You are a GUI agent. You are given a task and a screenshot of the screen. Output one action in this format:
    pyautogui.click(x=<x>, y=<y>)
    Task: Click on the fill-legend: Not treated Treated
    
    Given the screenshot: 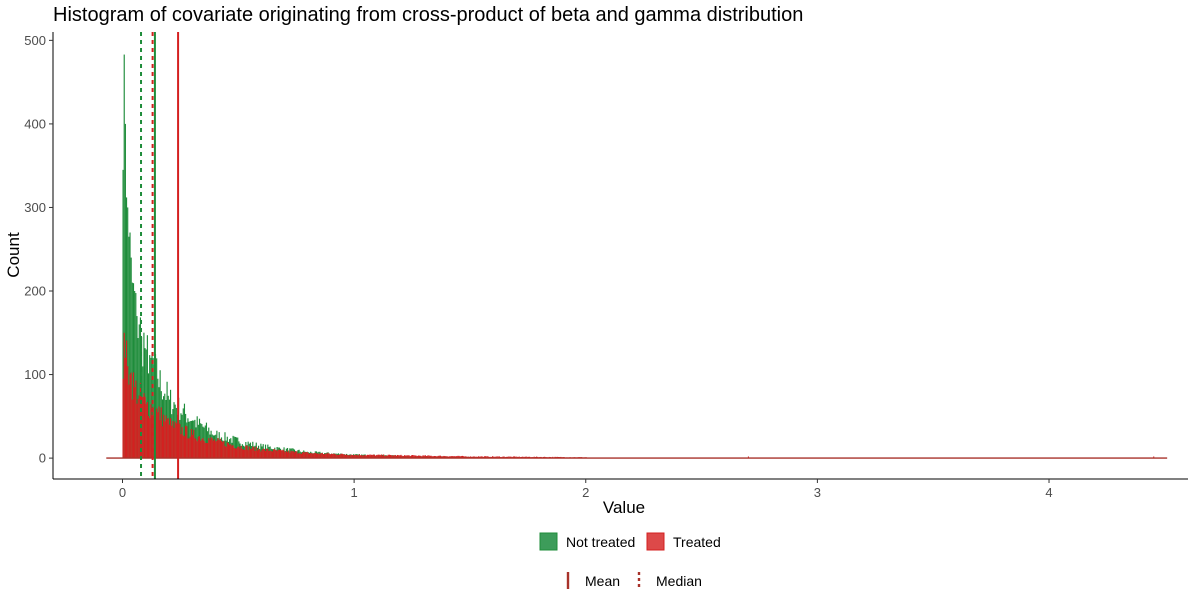 What is the action you would take?
    pyautogui.click(x=630, y=541)
    